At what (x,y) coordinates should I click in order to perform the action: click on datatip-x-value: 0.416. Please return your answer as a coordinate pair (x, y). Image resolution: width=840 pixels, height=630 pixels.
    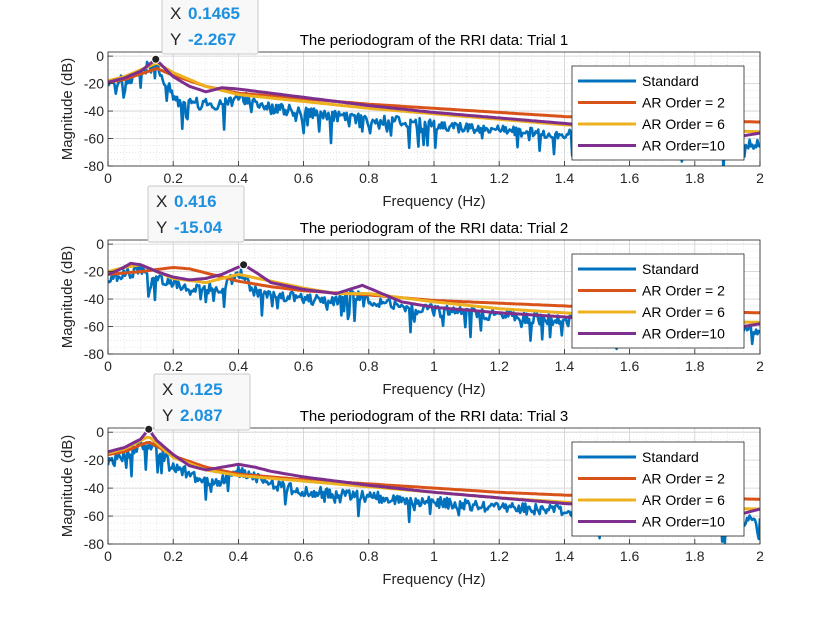
    Looking at the image, I should click on (195, 201).